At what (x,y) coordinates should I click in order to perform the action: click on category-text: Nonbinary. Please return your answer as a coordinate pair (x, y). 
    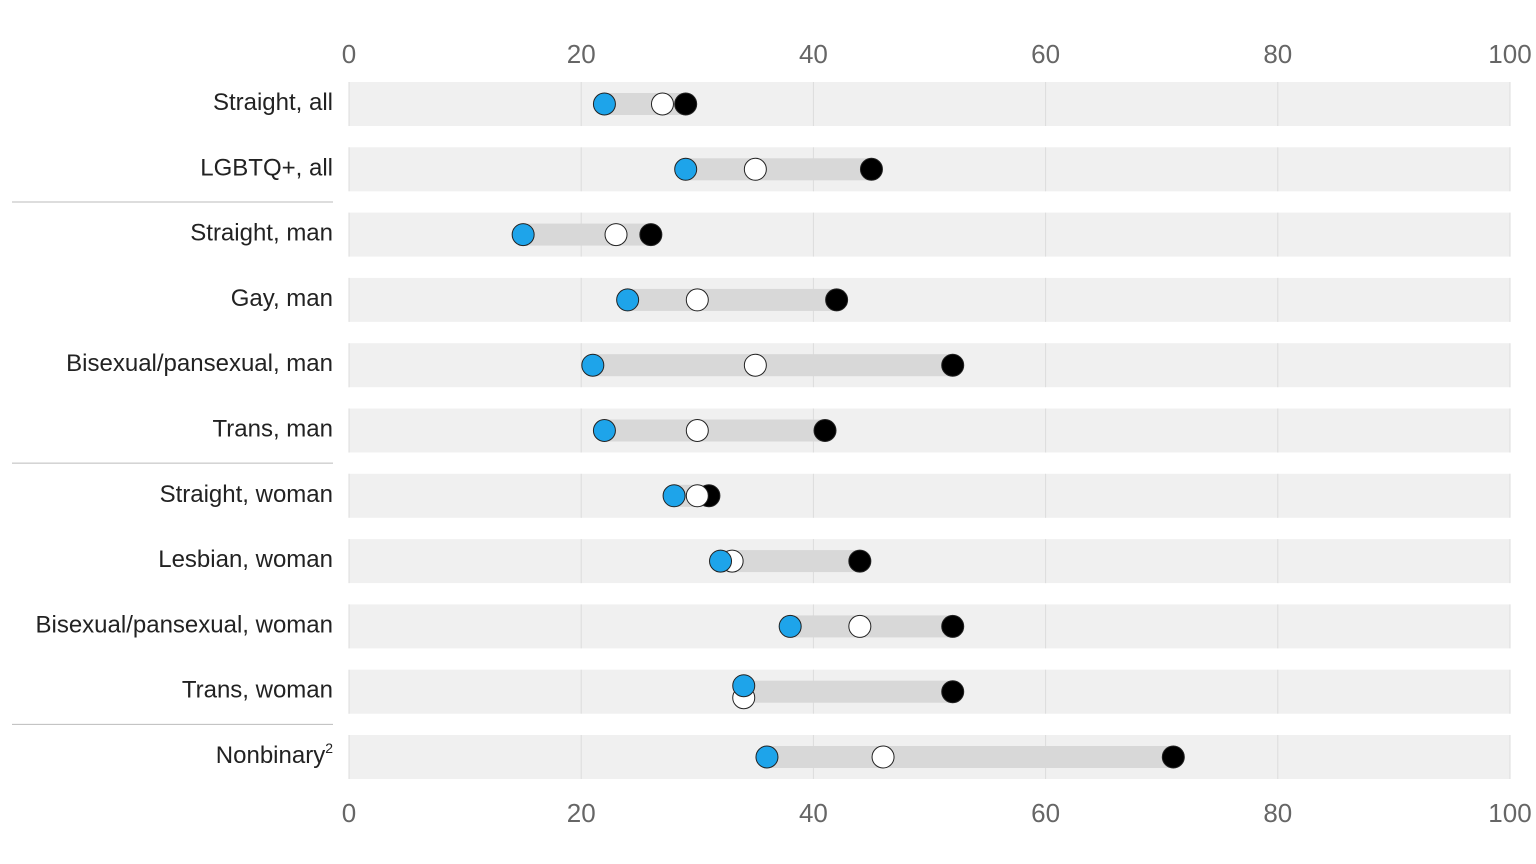
    Looking at the image, I should click on (270, 755).